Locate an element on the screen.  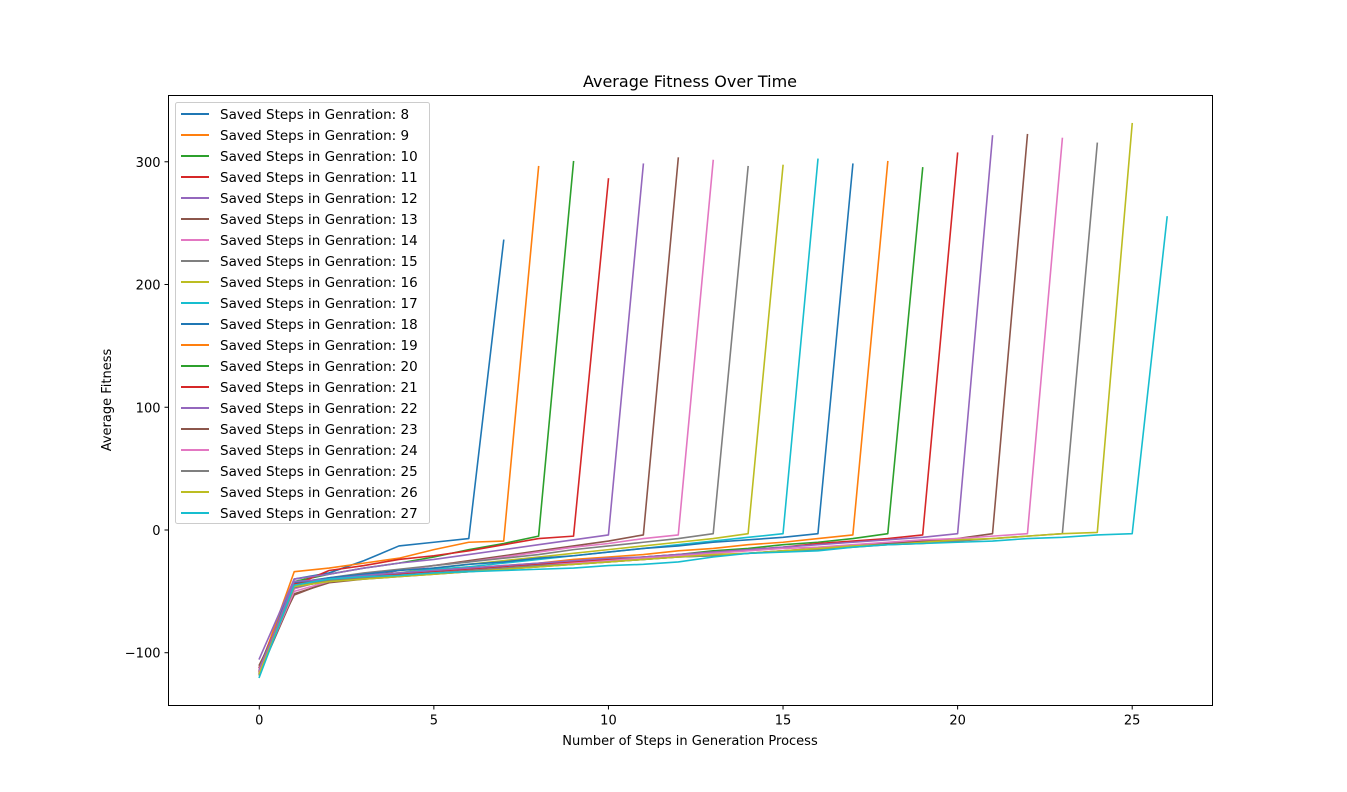
y-axis-ticks: −100 0 100 200 300 is located at coordinates (147, 409).